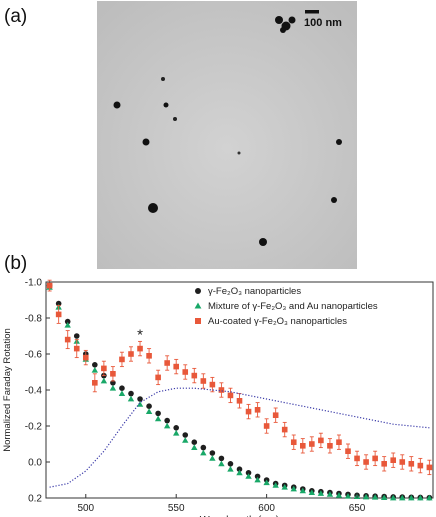 This screenshot has width=436, height=517. I want to click on y-tick-label: 0.2, so click(35, 499).